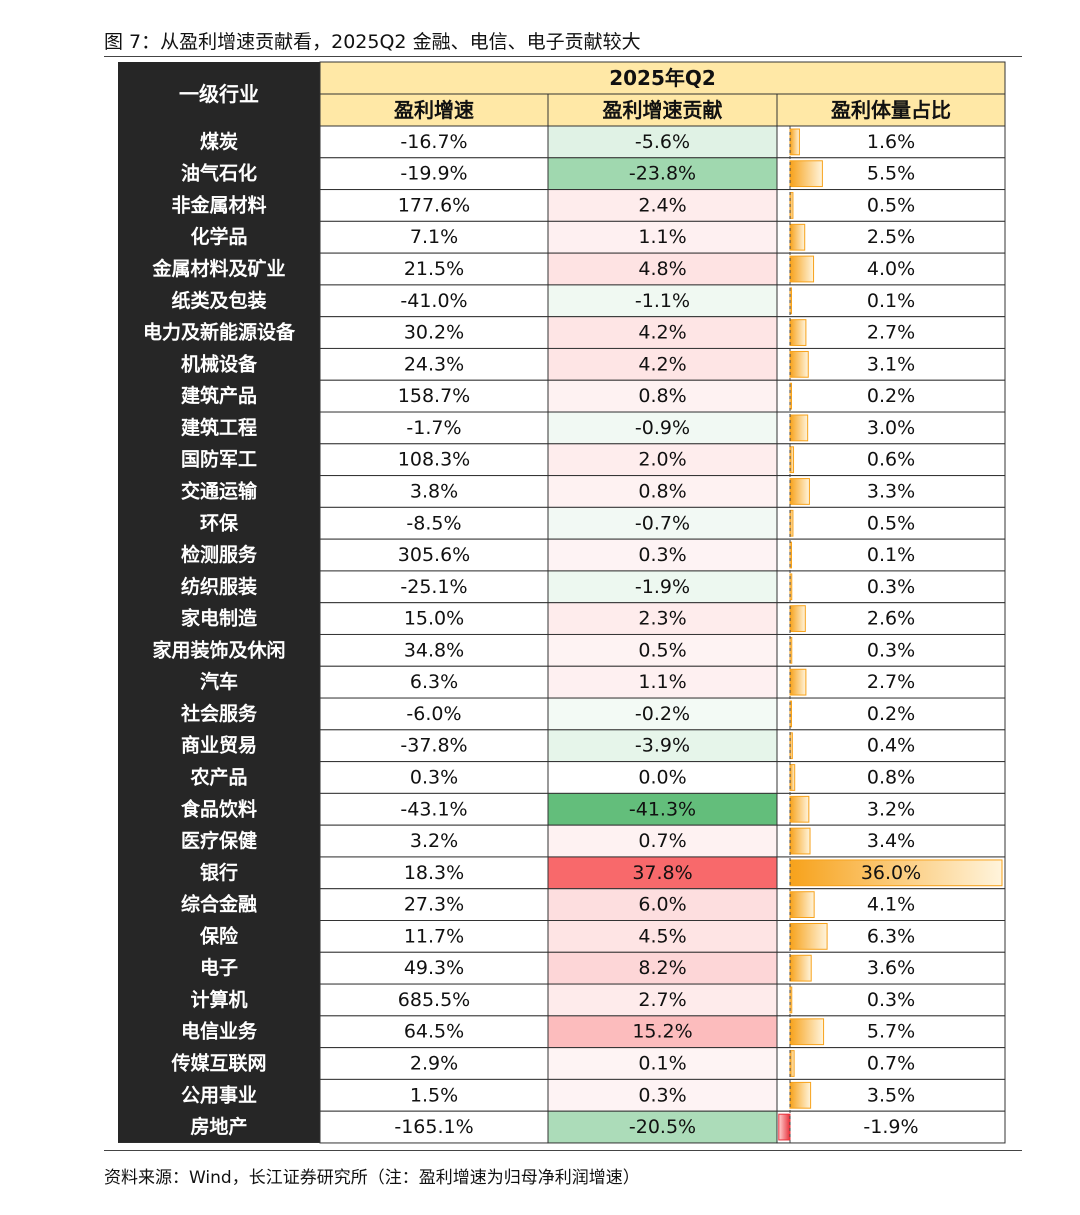 This screenshot has height=1215, width=1080. What do you see at coordinates (219, 904) in the screenshot?
I see `industry-label: 综合金融` at bounding box center [219, 904].